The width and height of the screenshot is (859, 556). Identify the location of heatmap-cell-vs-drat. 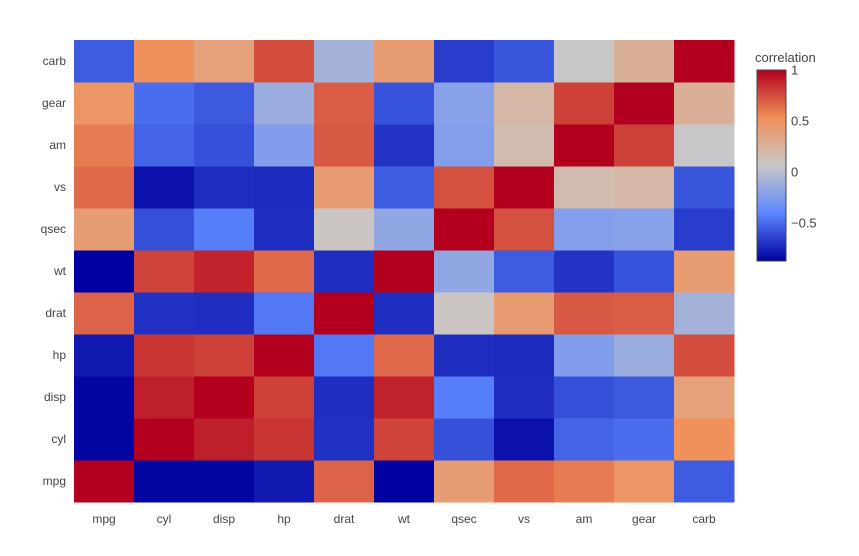
(344, 187).